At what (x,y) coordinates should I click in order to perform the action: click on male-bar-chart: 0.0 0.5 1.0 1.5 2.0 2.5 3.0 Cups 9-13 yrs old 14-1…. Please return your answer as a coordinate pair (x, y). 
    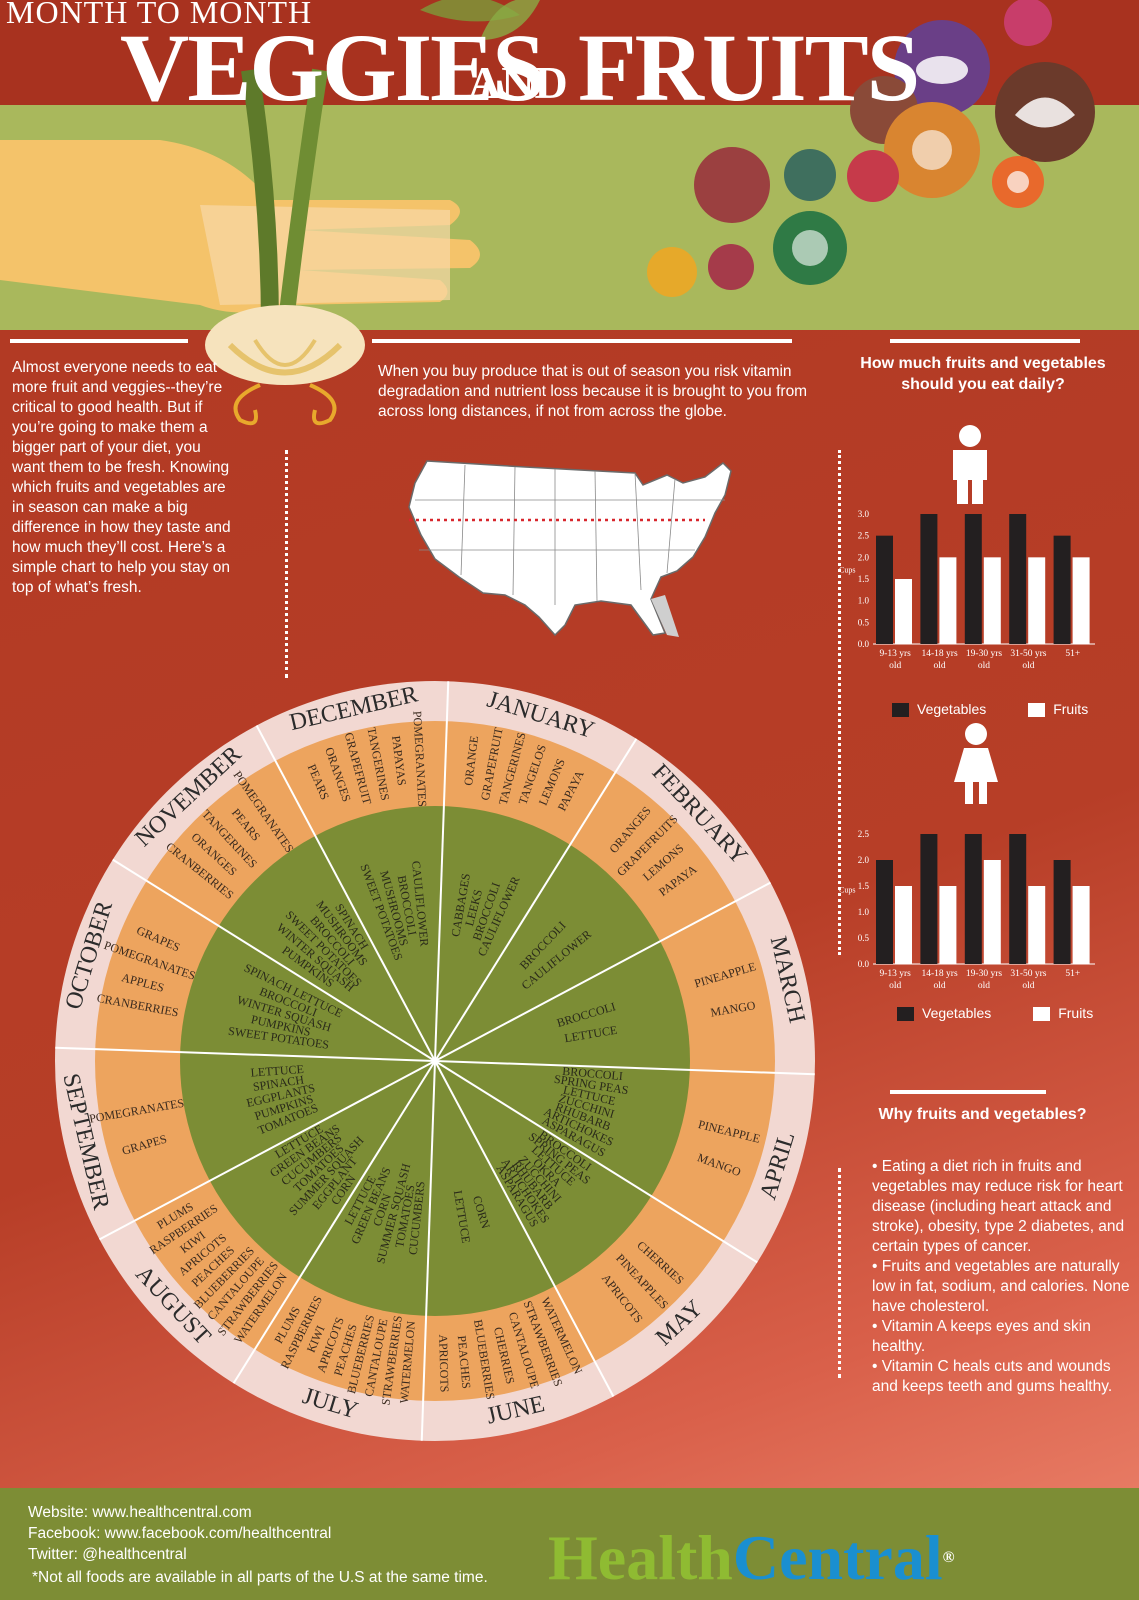
    Looking at the image, I should click on (967, 590).